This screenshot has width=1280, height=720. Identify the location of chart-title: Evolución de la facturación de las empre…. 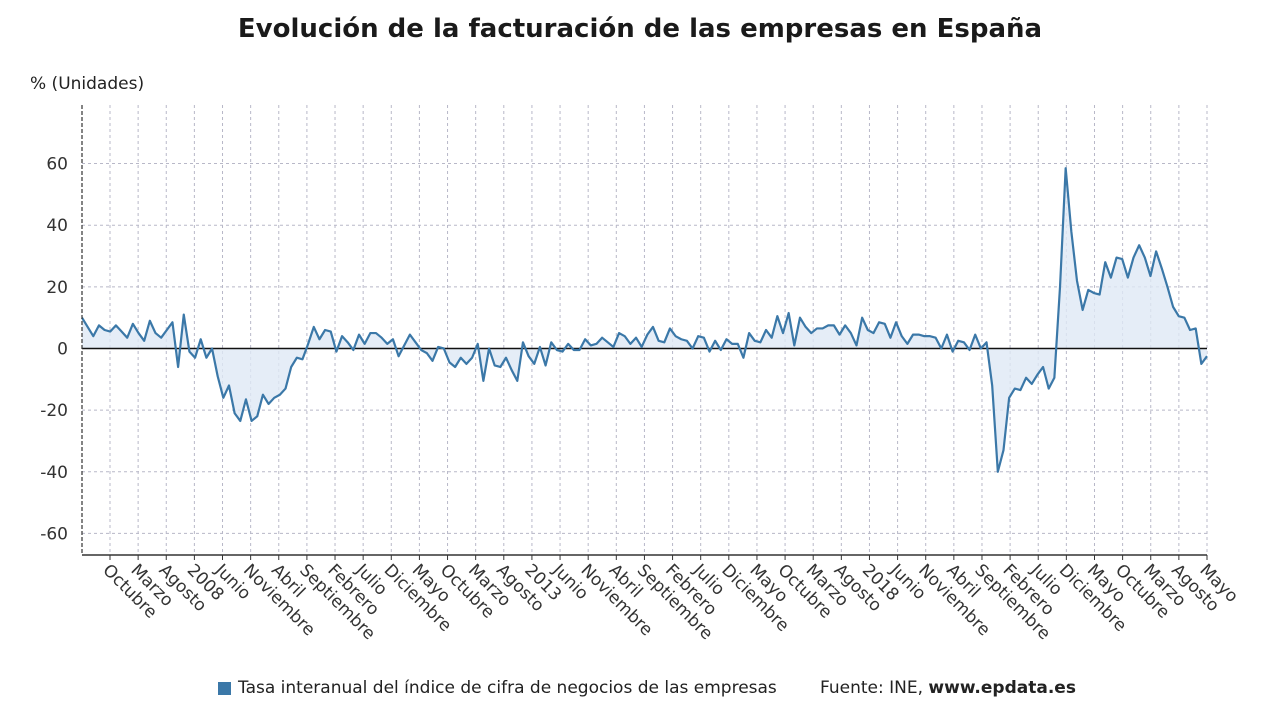
(640, 29).